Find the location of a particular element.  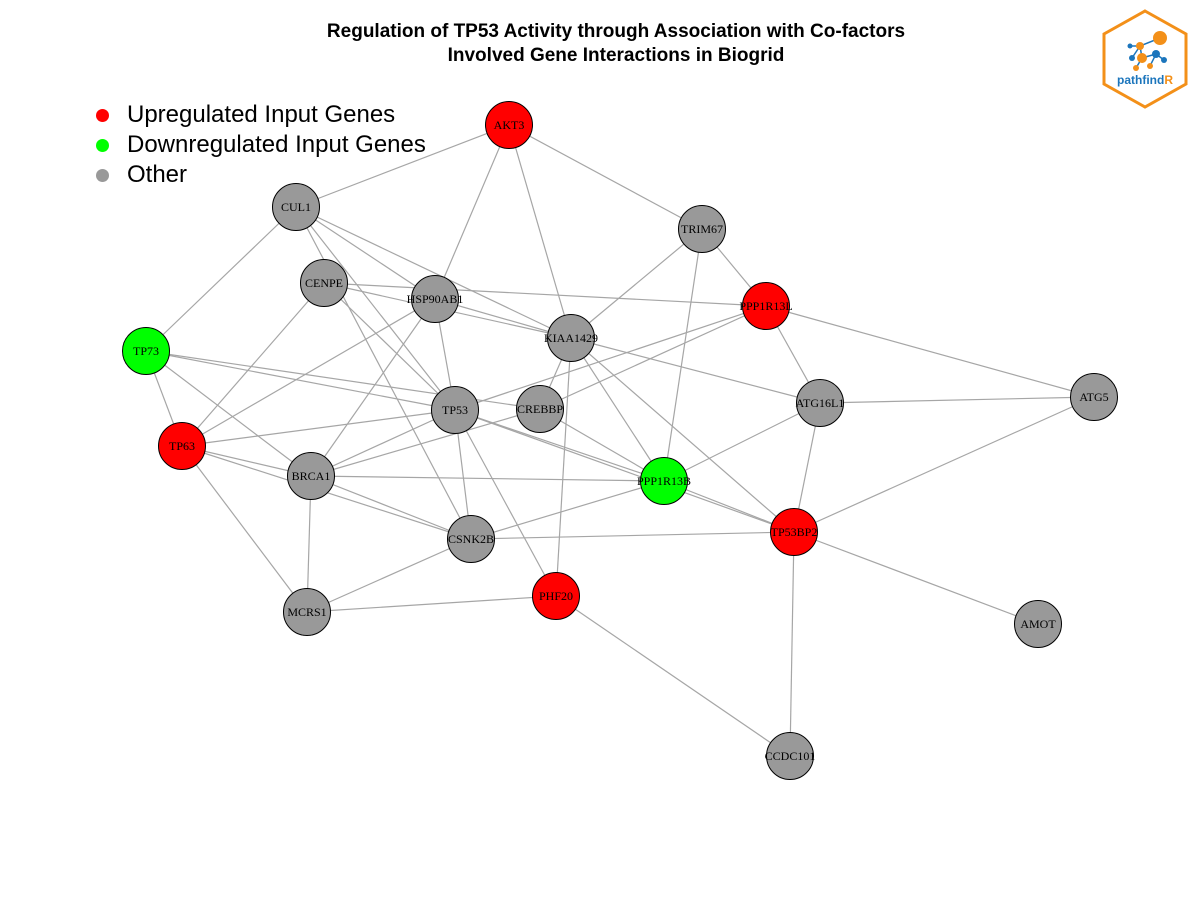

edge-cul1-kiaa1429 is located at coordinates (433, 272).